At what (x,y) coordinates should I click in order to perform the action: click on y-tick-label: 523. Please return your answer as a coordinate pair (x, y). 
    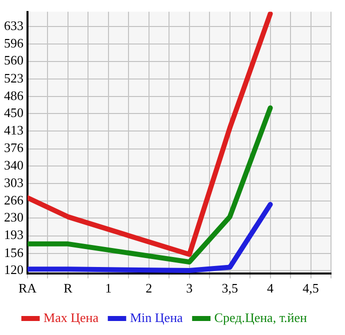
    Looking at the image, I should click on (14, 78).